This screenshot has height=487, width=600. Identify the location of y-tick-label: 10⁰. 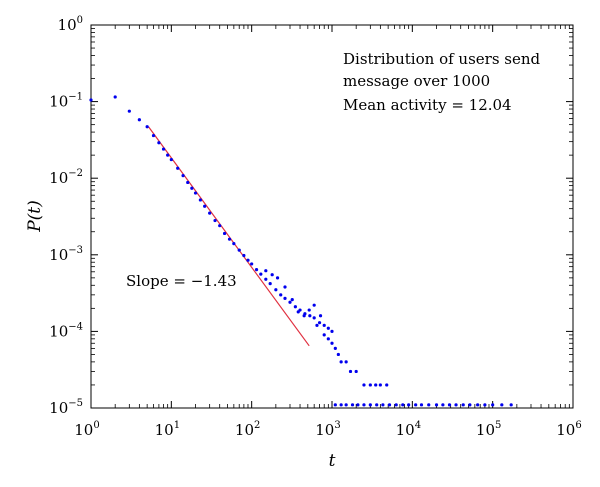
(70, 24).